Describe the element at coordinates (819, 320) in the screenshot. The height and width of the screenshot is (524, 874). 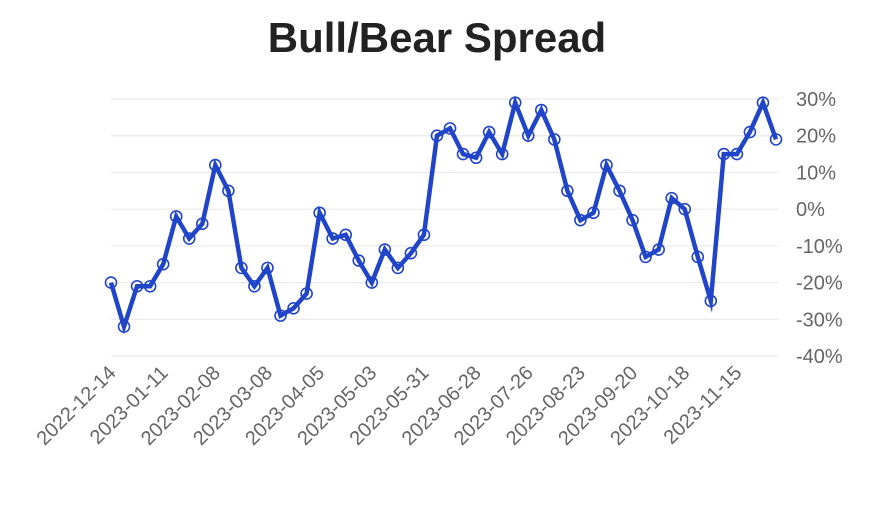
I see `y-tick-label: -30%` at that location.